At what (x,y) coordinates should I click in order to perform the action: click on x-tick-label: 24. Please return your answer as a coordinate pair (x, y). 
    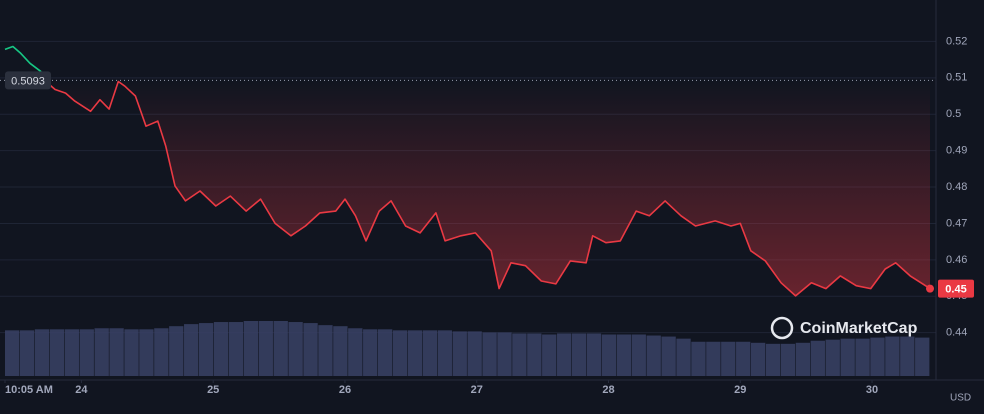
    Looking at the image, I should click on (81, 390).